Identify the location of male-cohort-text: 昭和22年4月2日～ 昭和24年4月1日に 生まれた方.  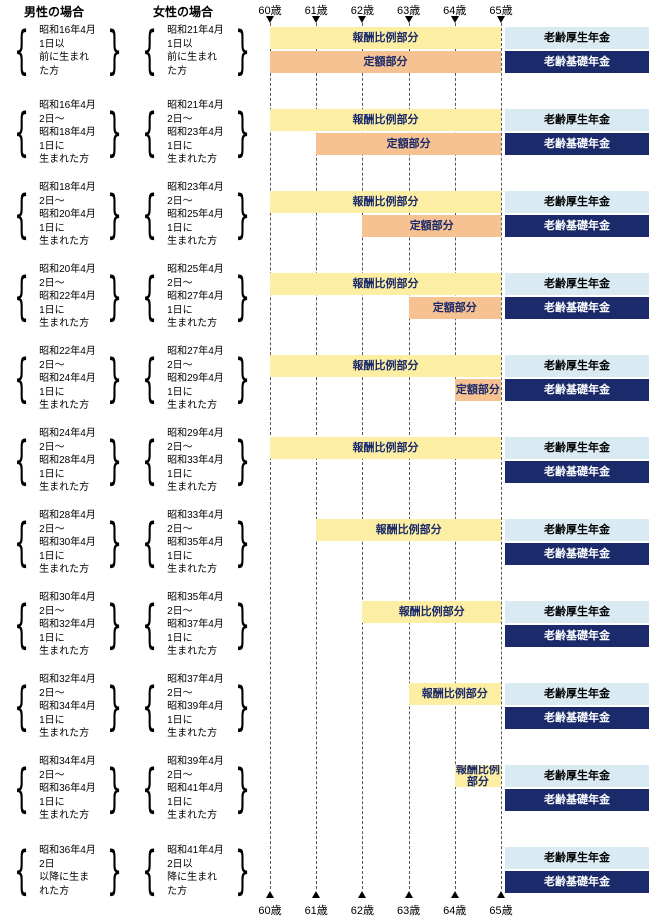
(67, 379).